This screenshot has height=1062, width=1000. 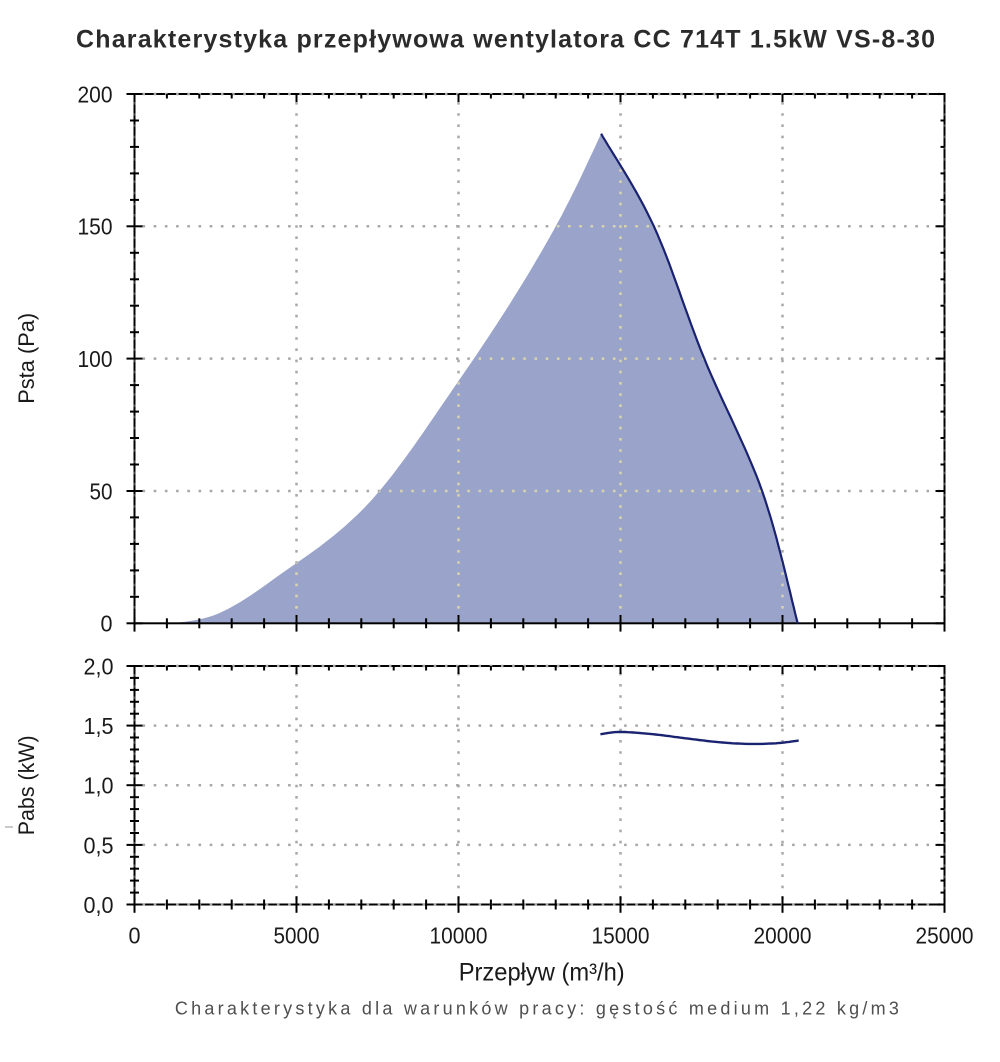 I want to click on svg-text: 2,0, so click(x=99, y=666).